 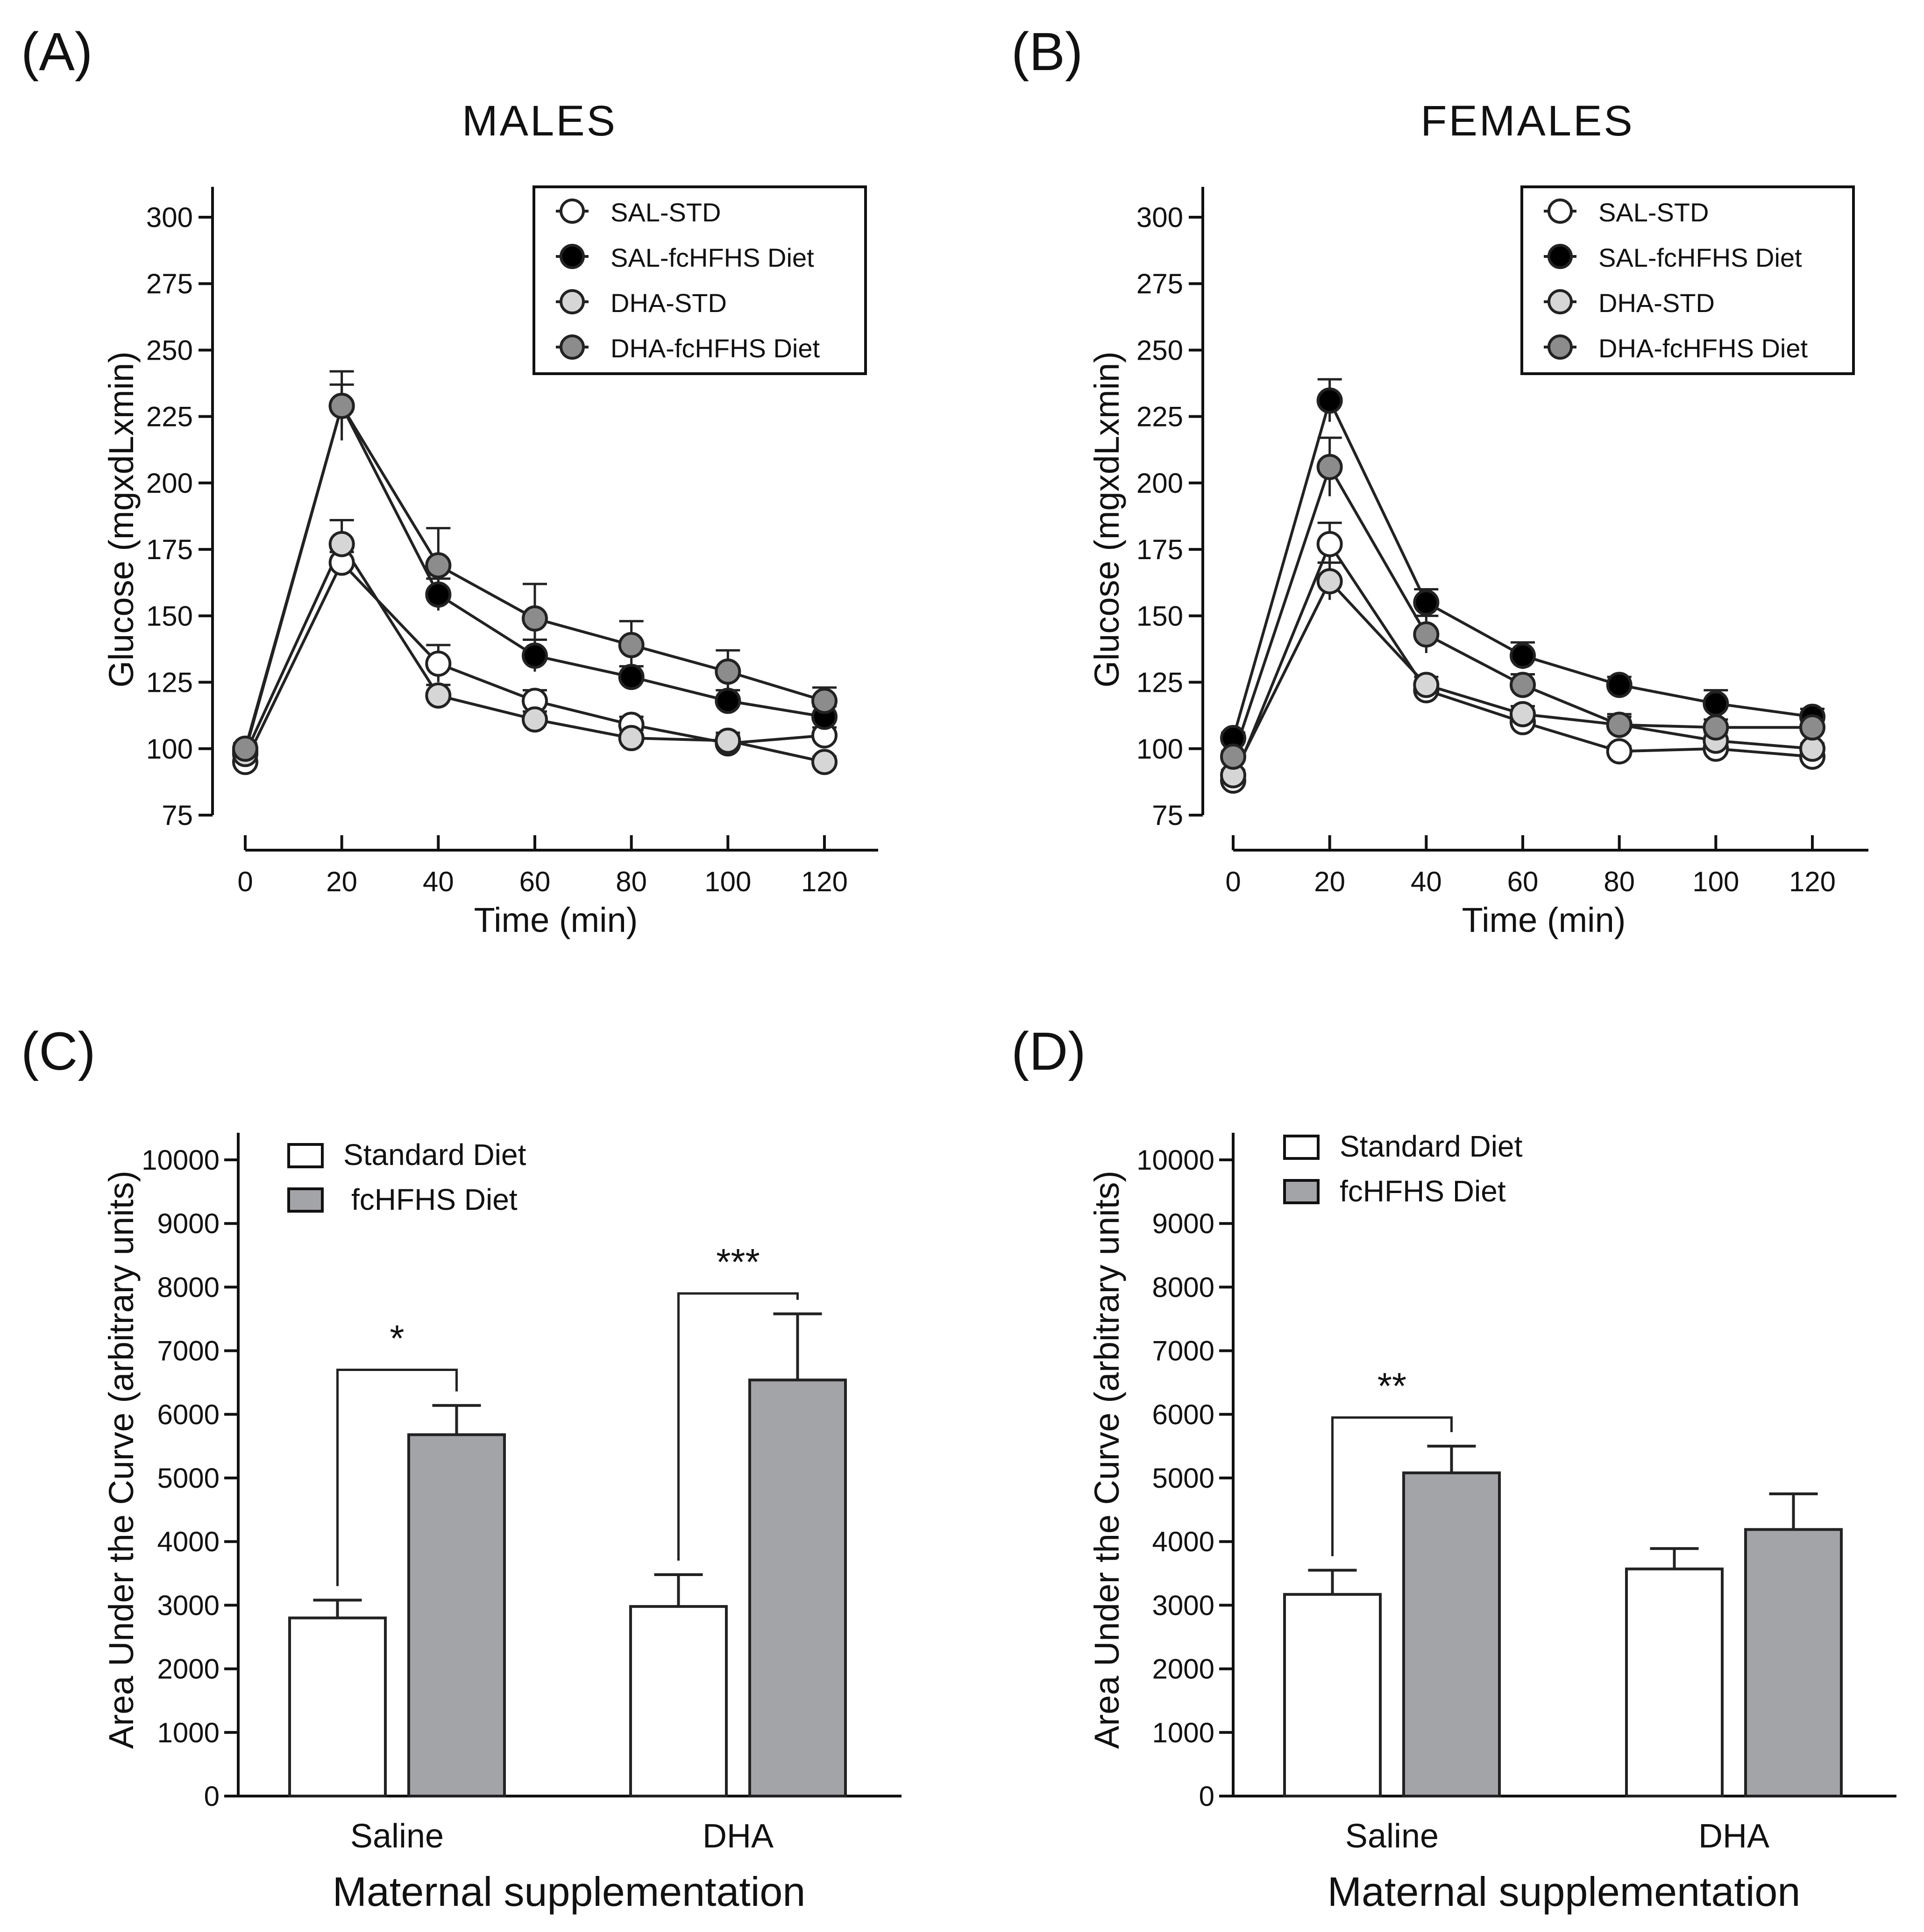 I want to click on x-tick-label: 80, so click(x=631, y=881).